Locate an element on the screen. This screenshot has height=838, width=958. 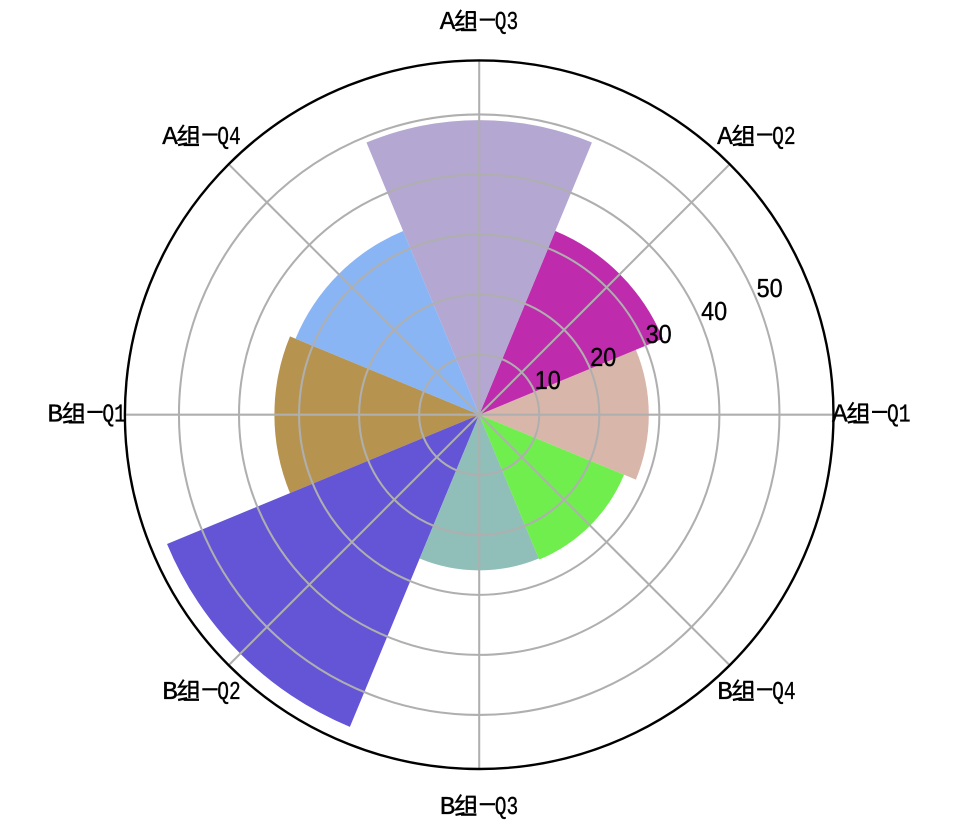
svg-text: 50 is located at coordinates (770, 288).